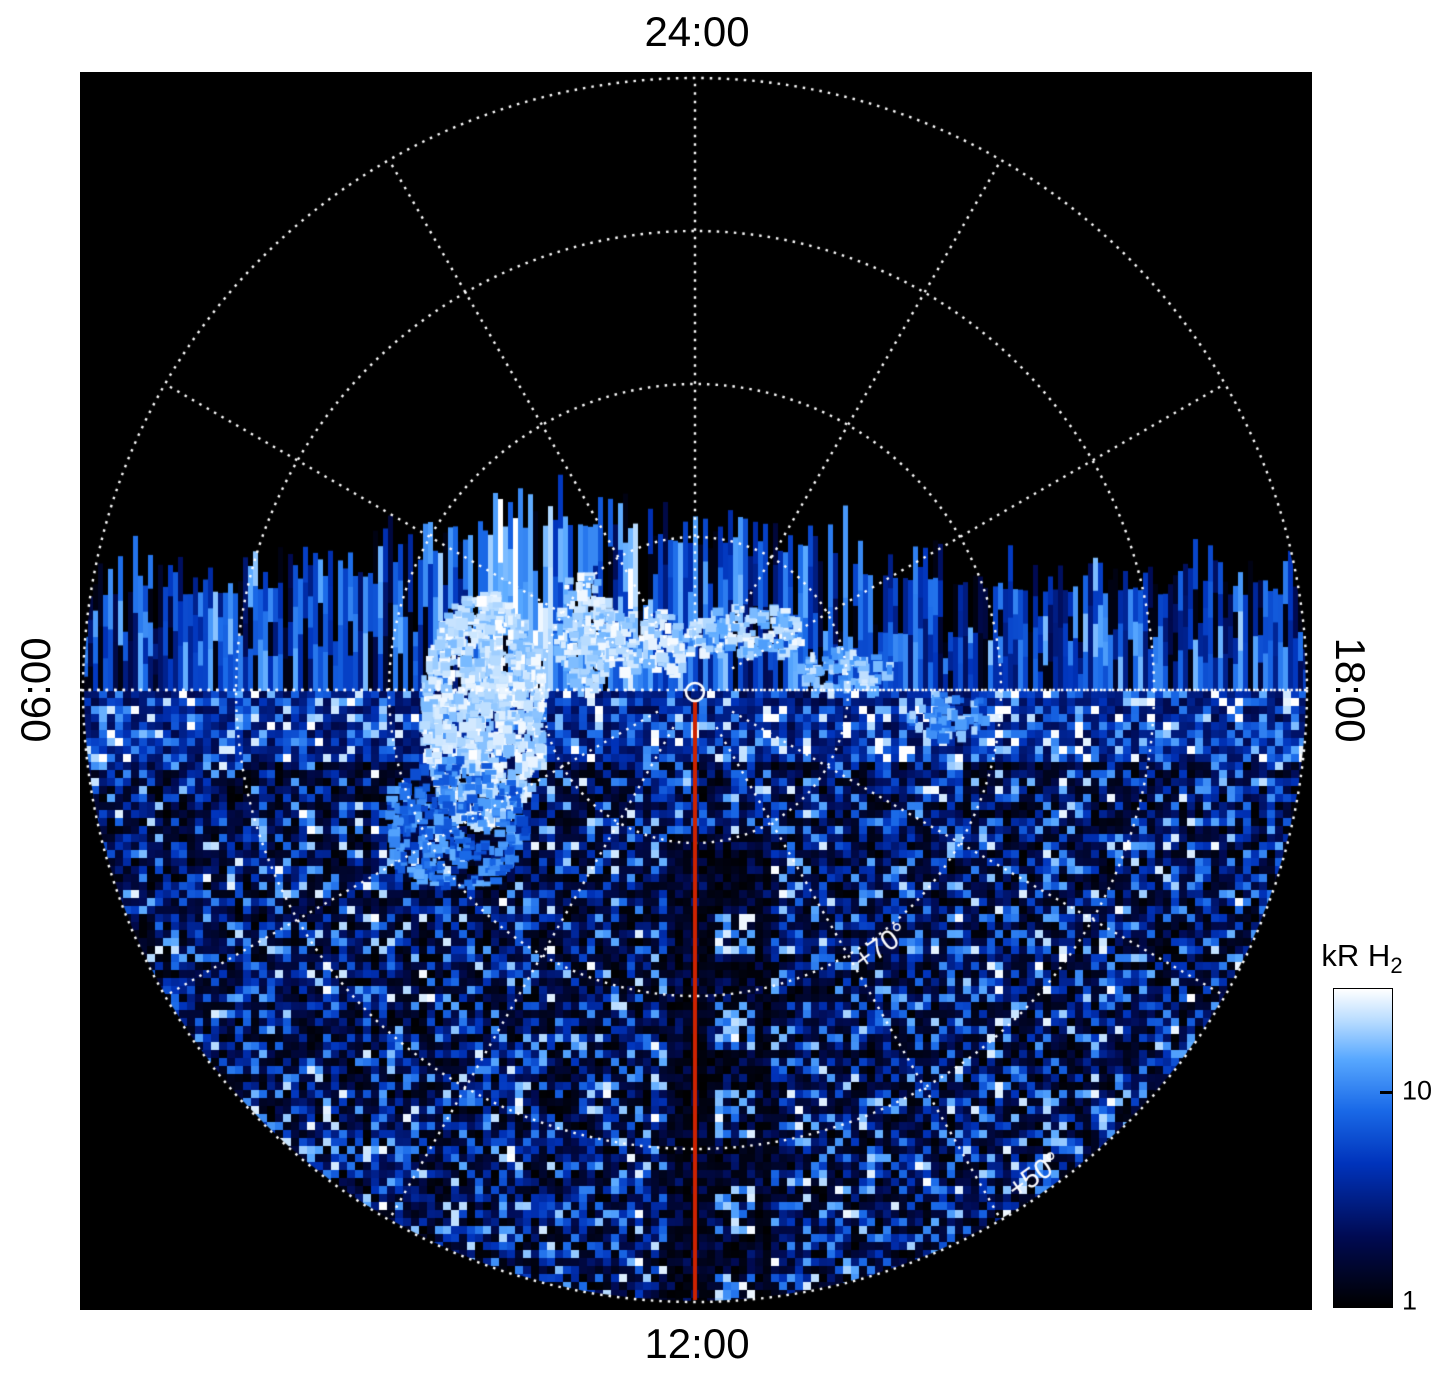  Describe the element at coordinates (697, 1343) in the screenshot. I see `time-label-bottom: 12:00` at that location.